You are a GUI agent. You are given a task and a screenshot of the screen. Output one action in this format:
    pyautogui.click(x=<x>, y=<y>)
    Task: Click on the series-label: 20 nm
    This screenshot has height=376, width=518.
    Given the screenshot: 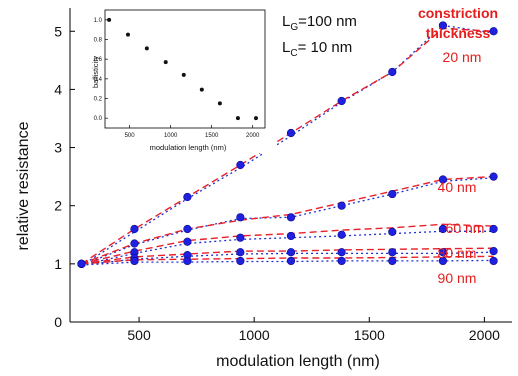 What is the action you would take?
    pyautogui.click(x=462, y=57)
    